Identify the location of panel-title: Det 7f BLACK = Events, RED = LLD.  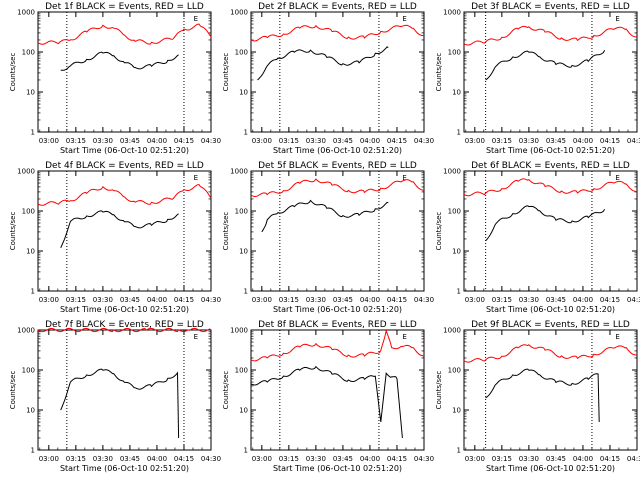
(124, 325).